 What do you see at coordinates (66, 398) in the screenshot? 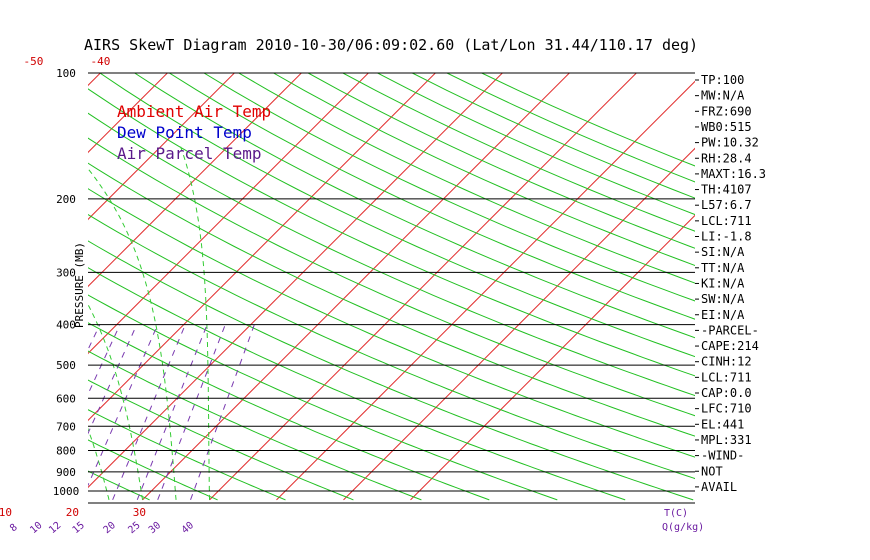
I see `pressure-tick-label: 600` at bounding box center [66, 398].